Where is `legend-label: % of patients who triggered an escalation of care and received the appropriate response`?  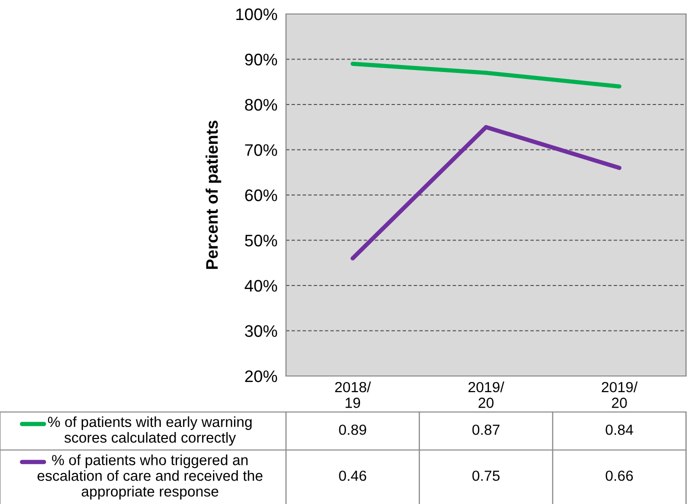
legend-label: % of patients who triggered an escalation of care and received the appropriate response is located at coordinates (150, 477).